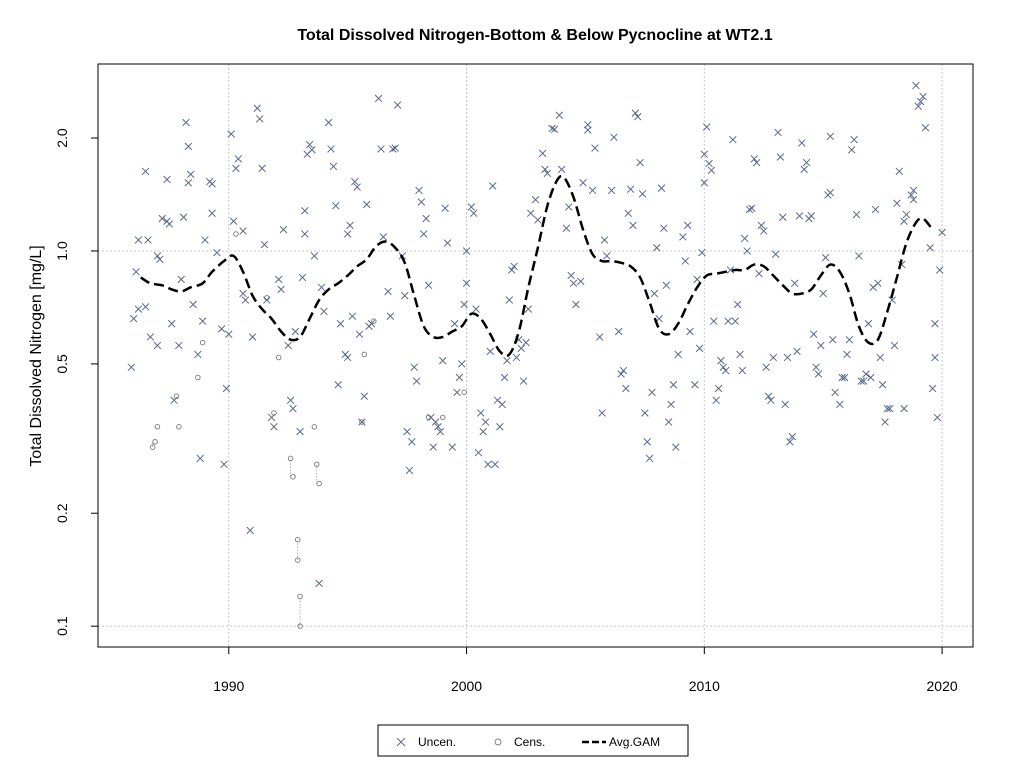 This screenshot has width=1024, height=768. What do you see at coordinates (942, 686) in the screenshot?
I see `x-tick-label: 2020` at bounding box center [942, 686].